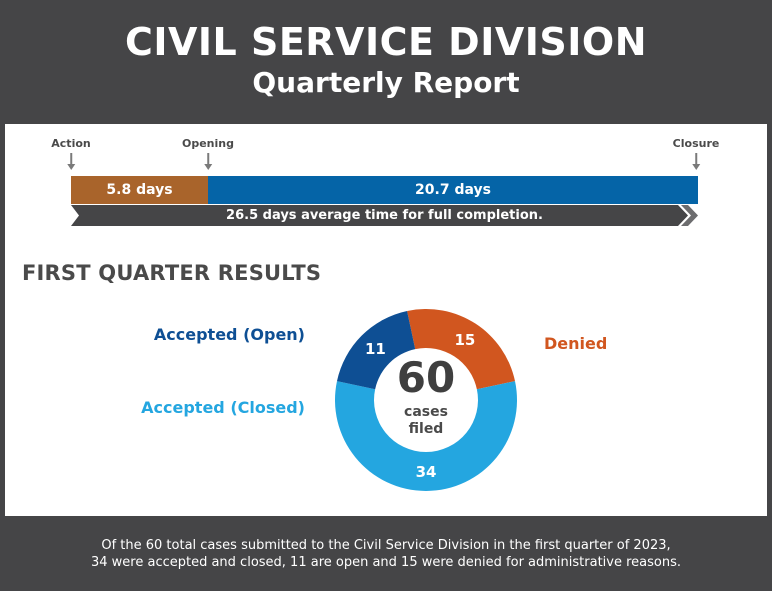  I want to click on segment-label: 20.7 days, so click(453, 190).